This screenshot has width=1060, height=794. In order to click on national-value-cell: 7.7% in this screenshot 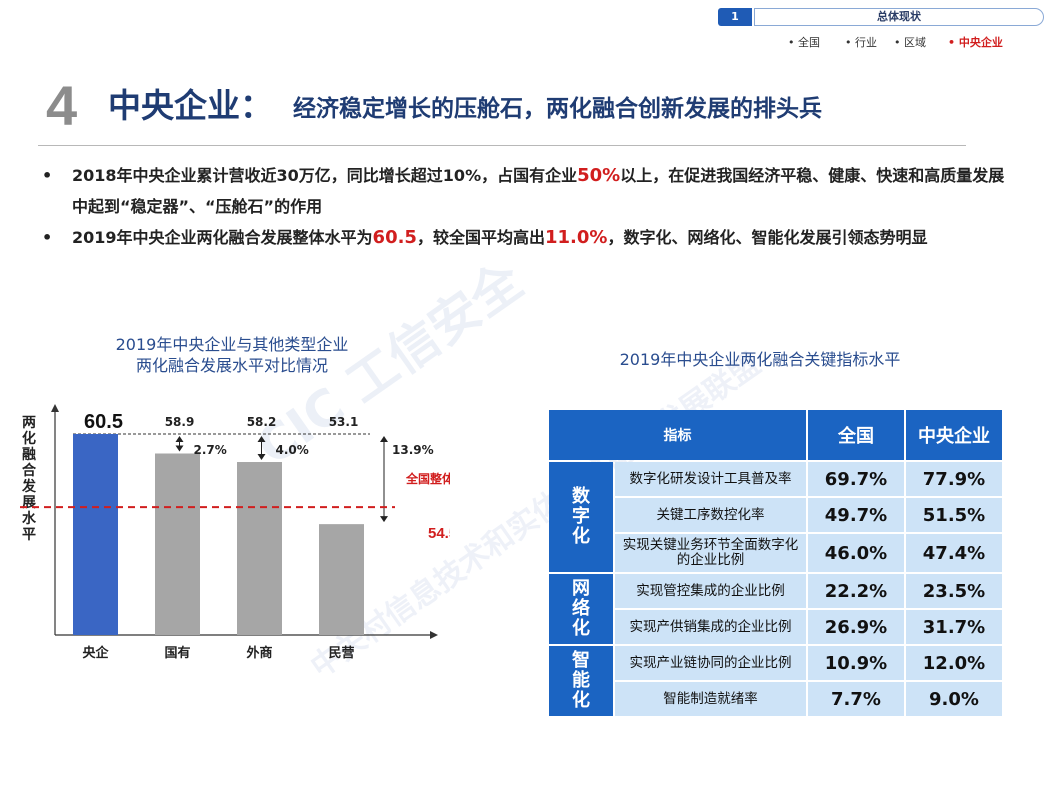, I will do `click(856, 699)`.